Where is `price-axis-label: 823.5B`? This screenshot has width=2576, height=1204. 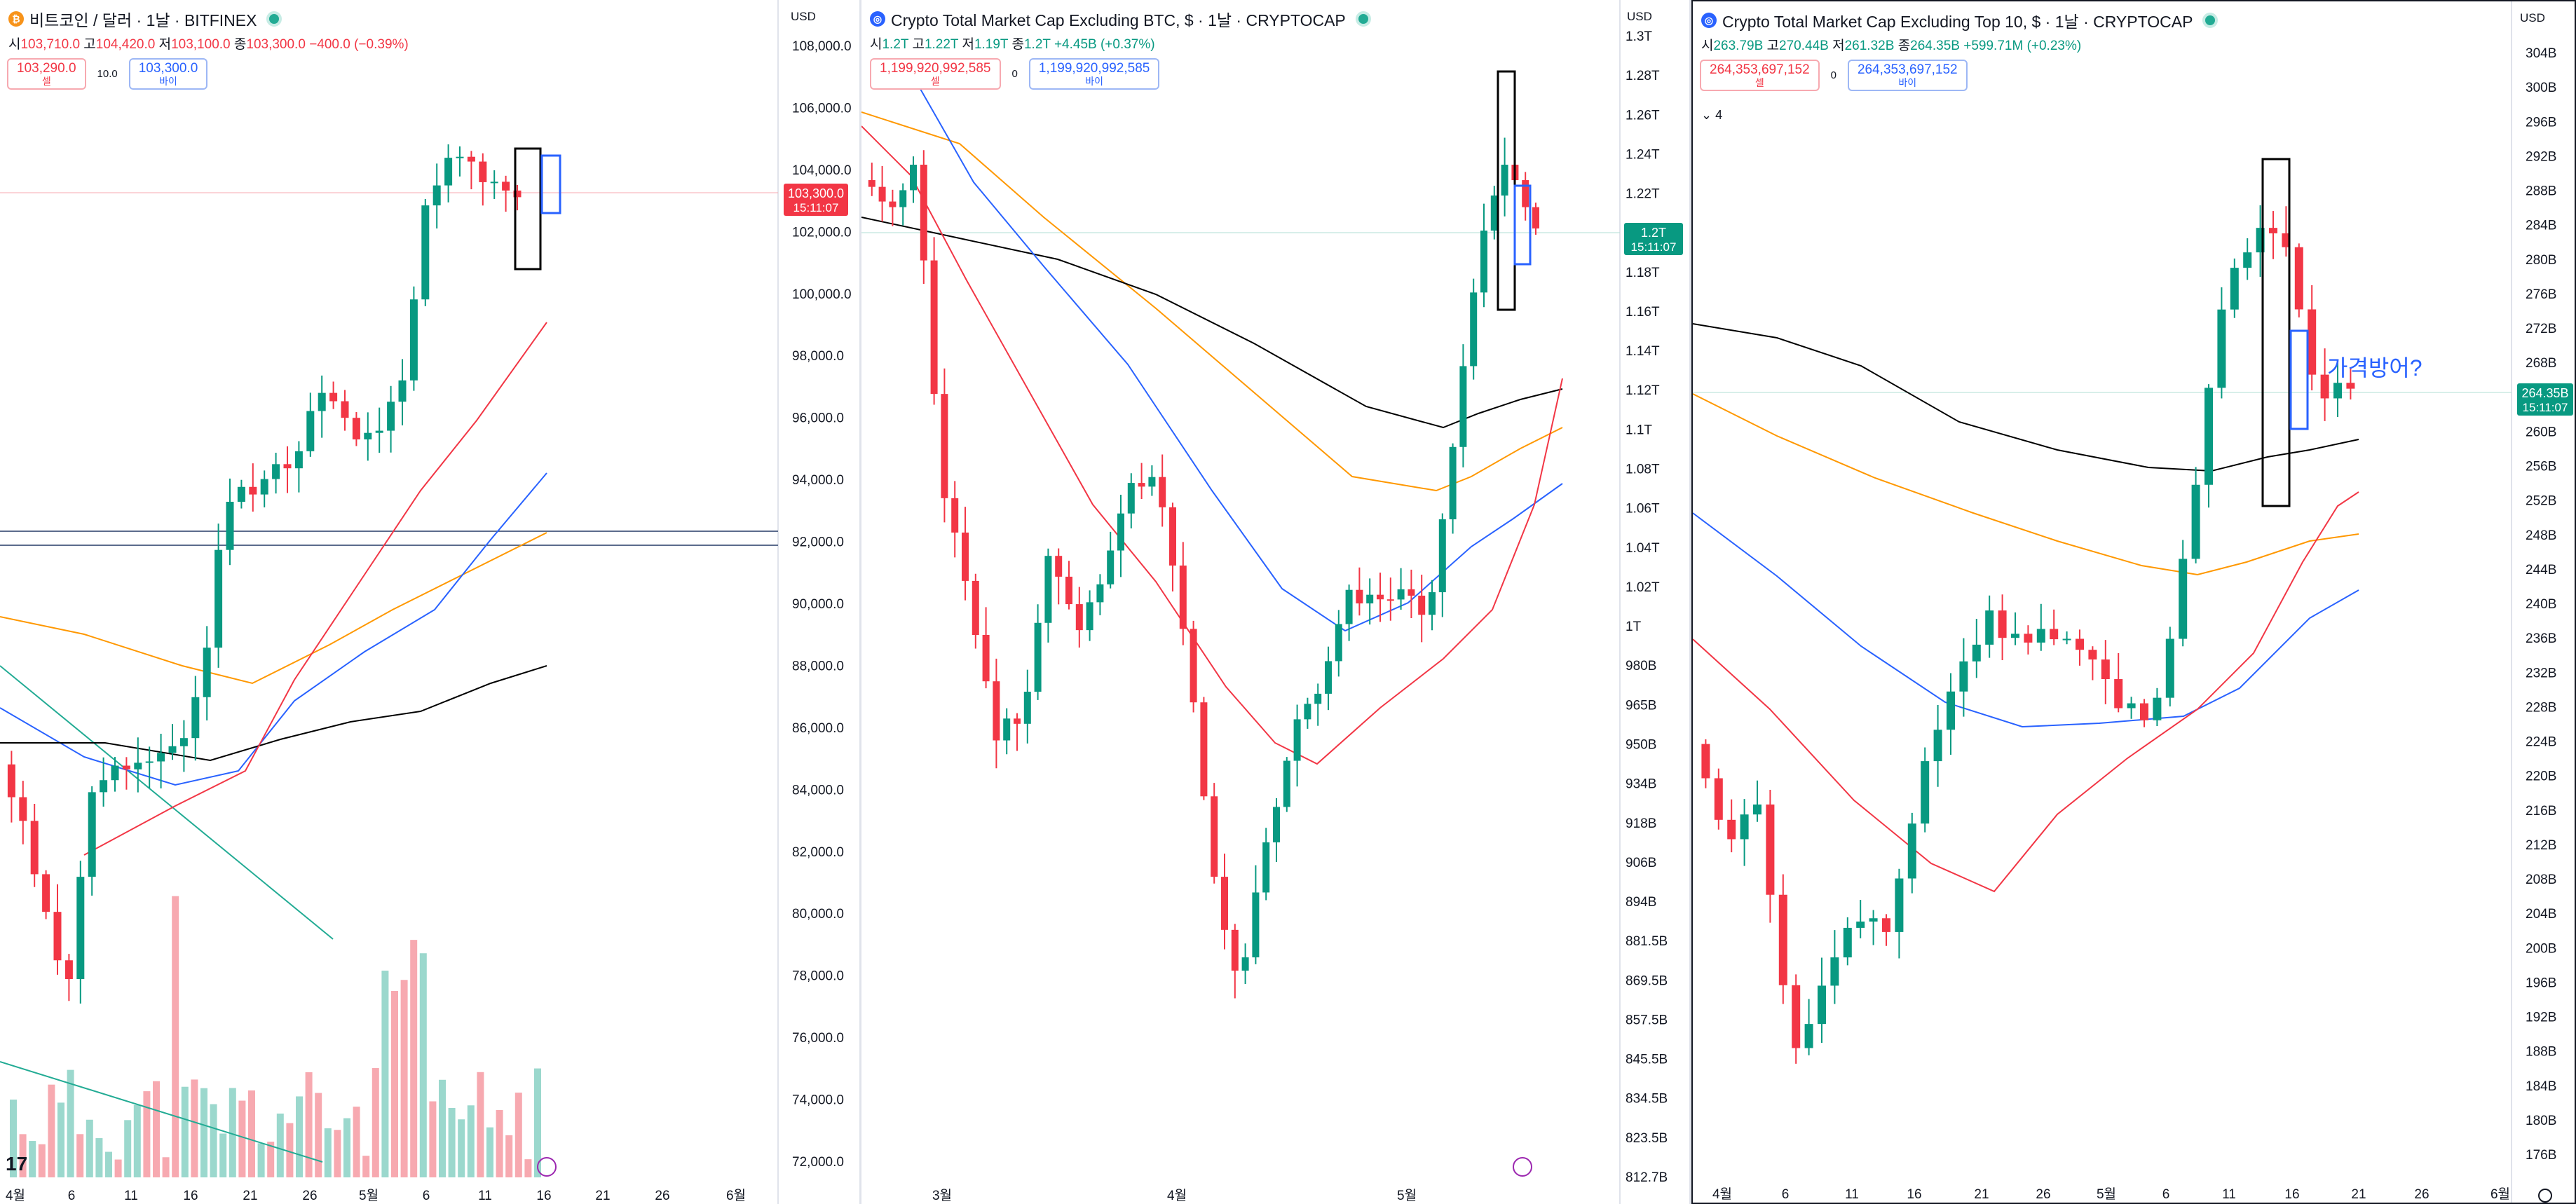 price-axis-label: 823.5B is located at coordinates (1647, 1138).